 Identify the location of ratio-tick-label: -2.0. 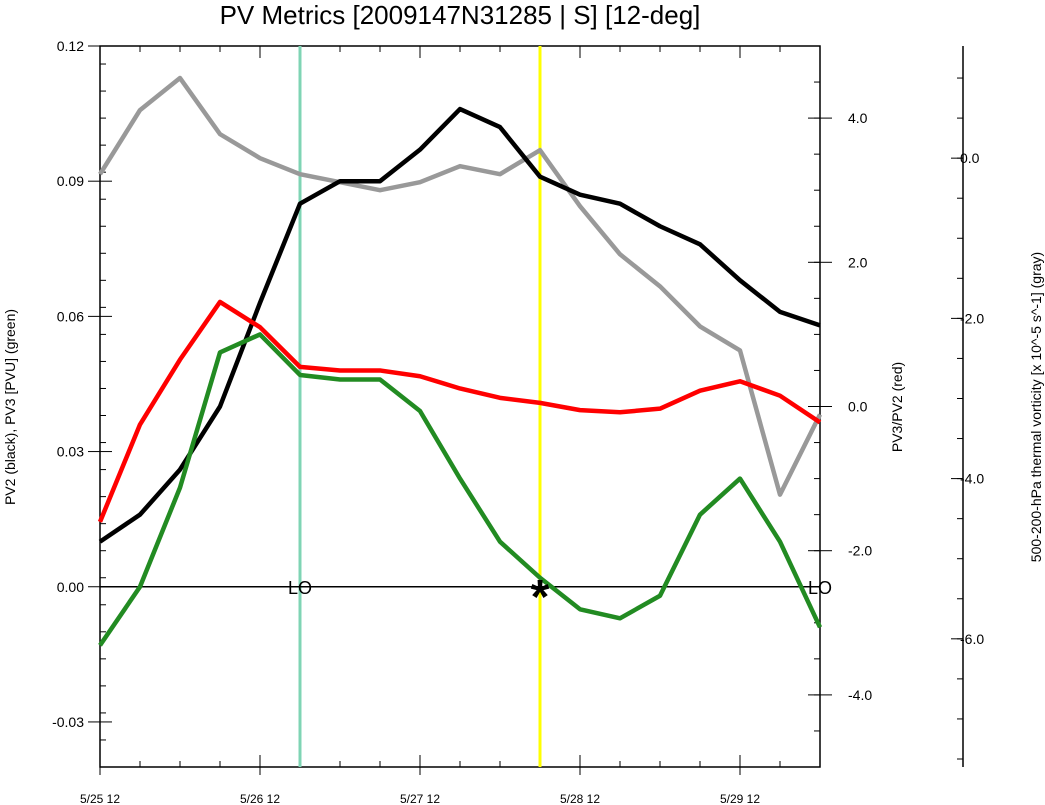
(860, 551).